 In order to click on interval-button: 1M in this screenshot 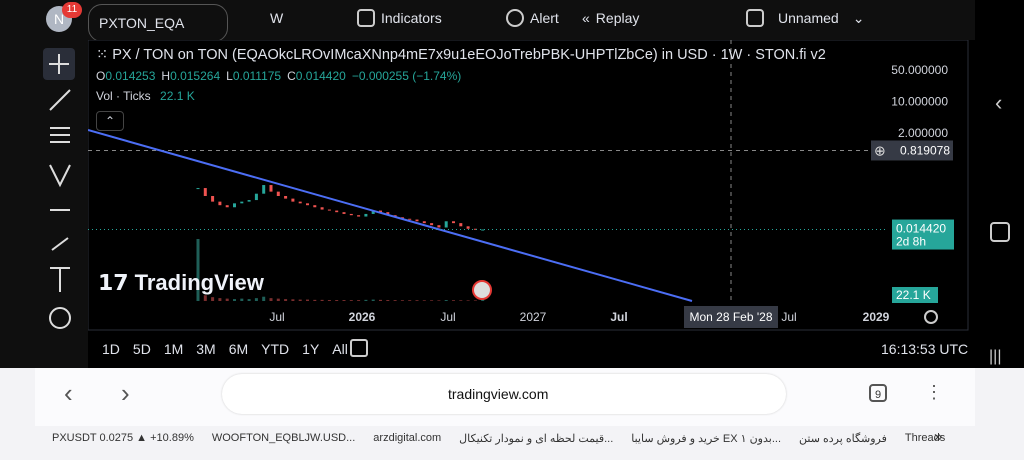, I will do `click(173, 349)`.